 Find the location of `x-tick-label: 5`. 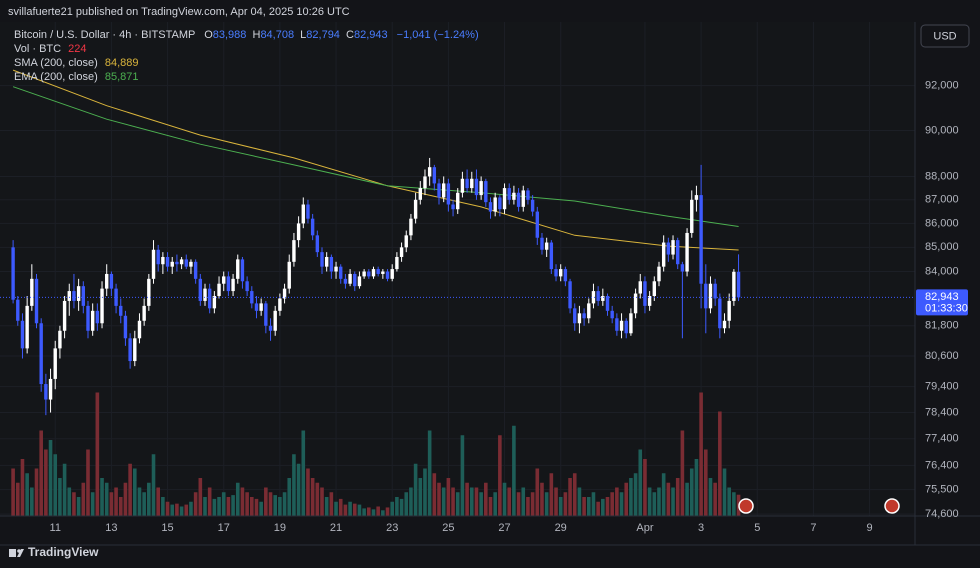

x-tick-label: 5 is located at coordinates (757, 528).